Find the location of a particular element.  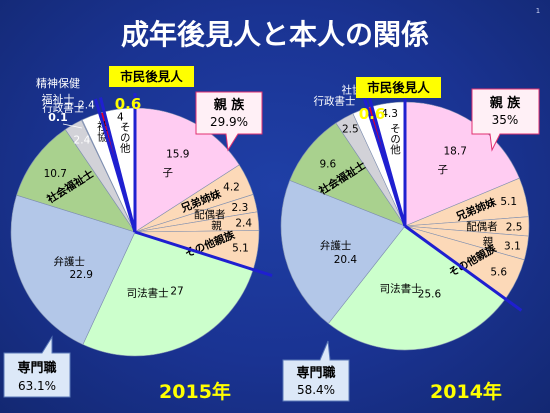

slice-label-2015-8: 行政書士 is located at coordinates (63, 107).